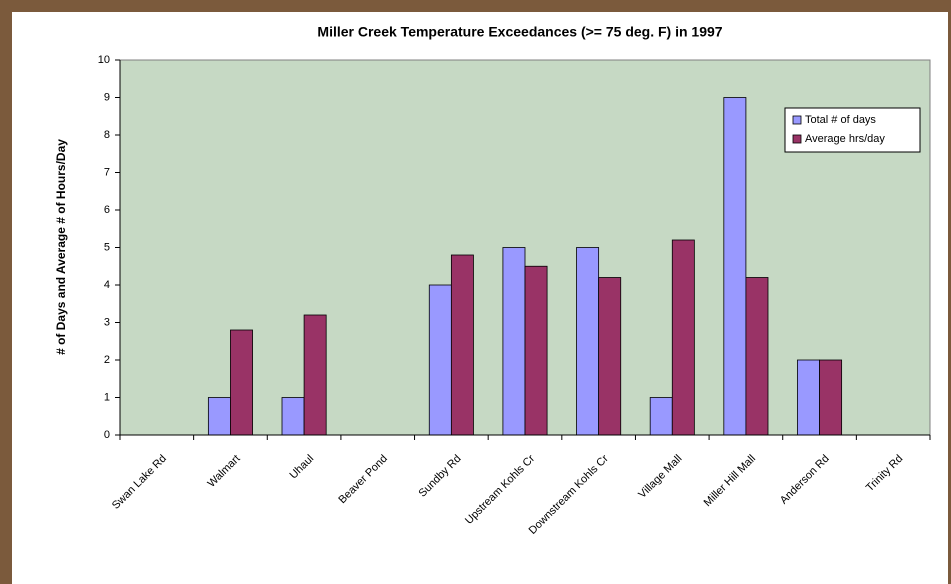  What do you see at coordinates (107, 97) in the screenshot?
I see `y-tick-label: 9` at bounding box center [107, 97].